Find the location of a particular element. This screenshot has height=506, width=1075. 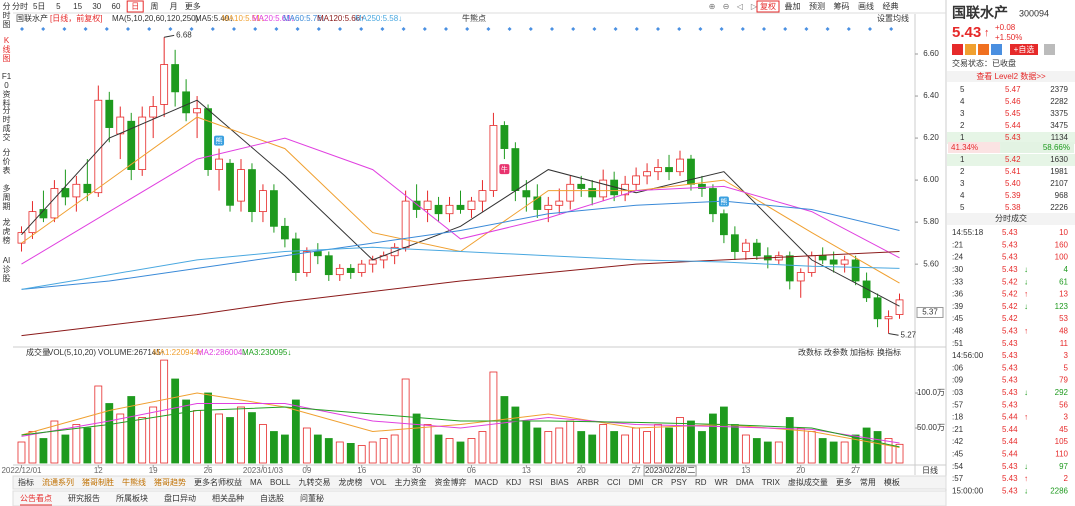

sidebar-tab: 分价表 is located at coordinates (6, 161).